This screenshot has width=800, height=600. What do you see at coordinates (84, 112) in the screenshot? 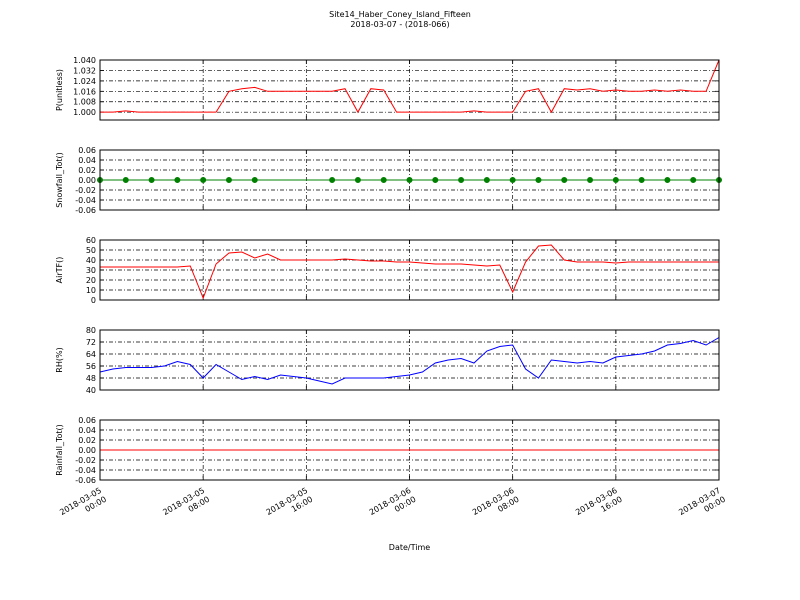
I see `y-tick-label: 1.000` at bounding box center [84, 112].